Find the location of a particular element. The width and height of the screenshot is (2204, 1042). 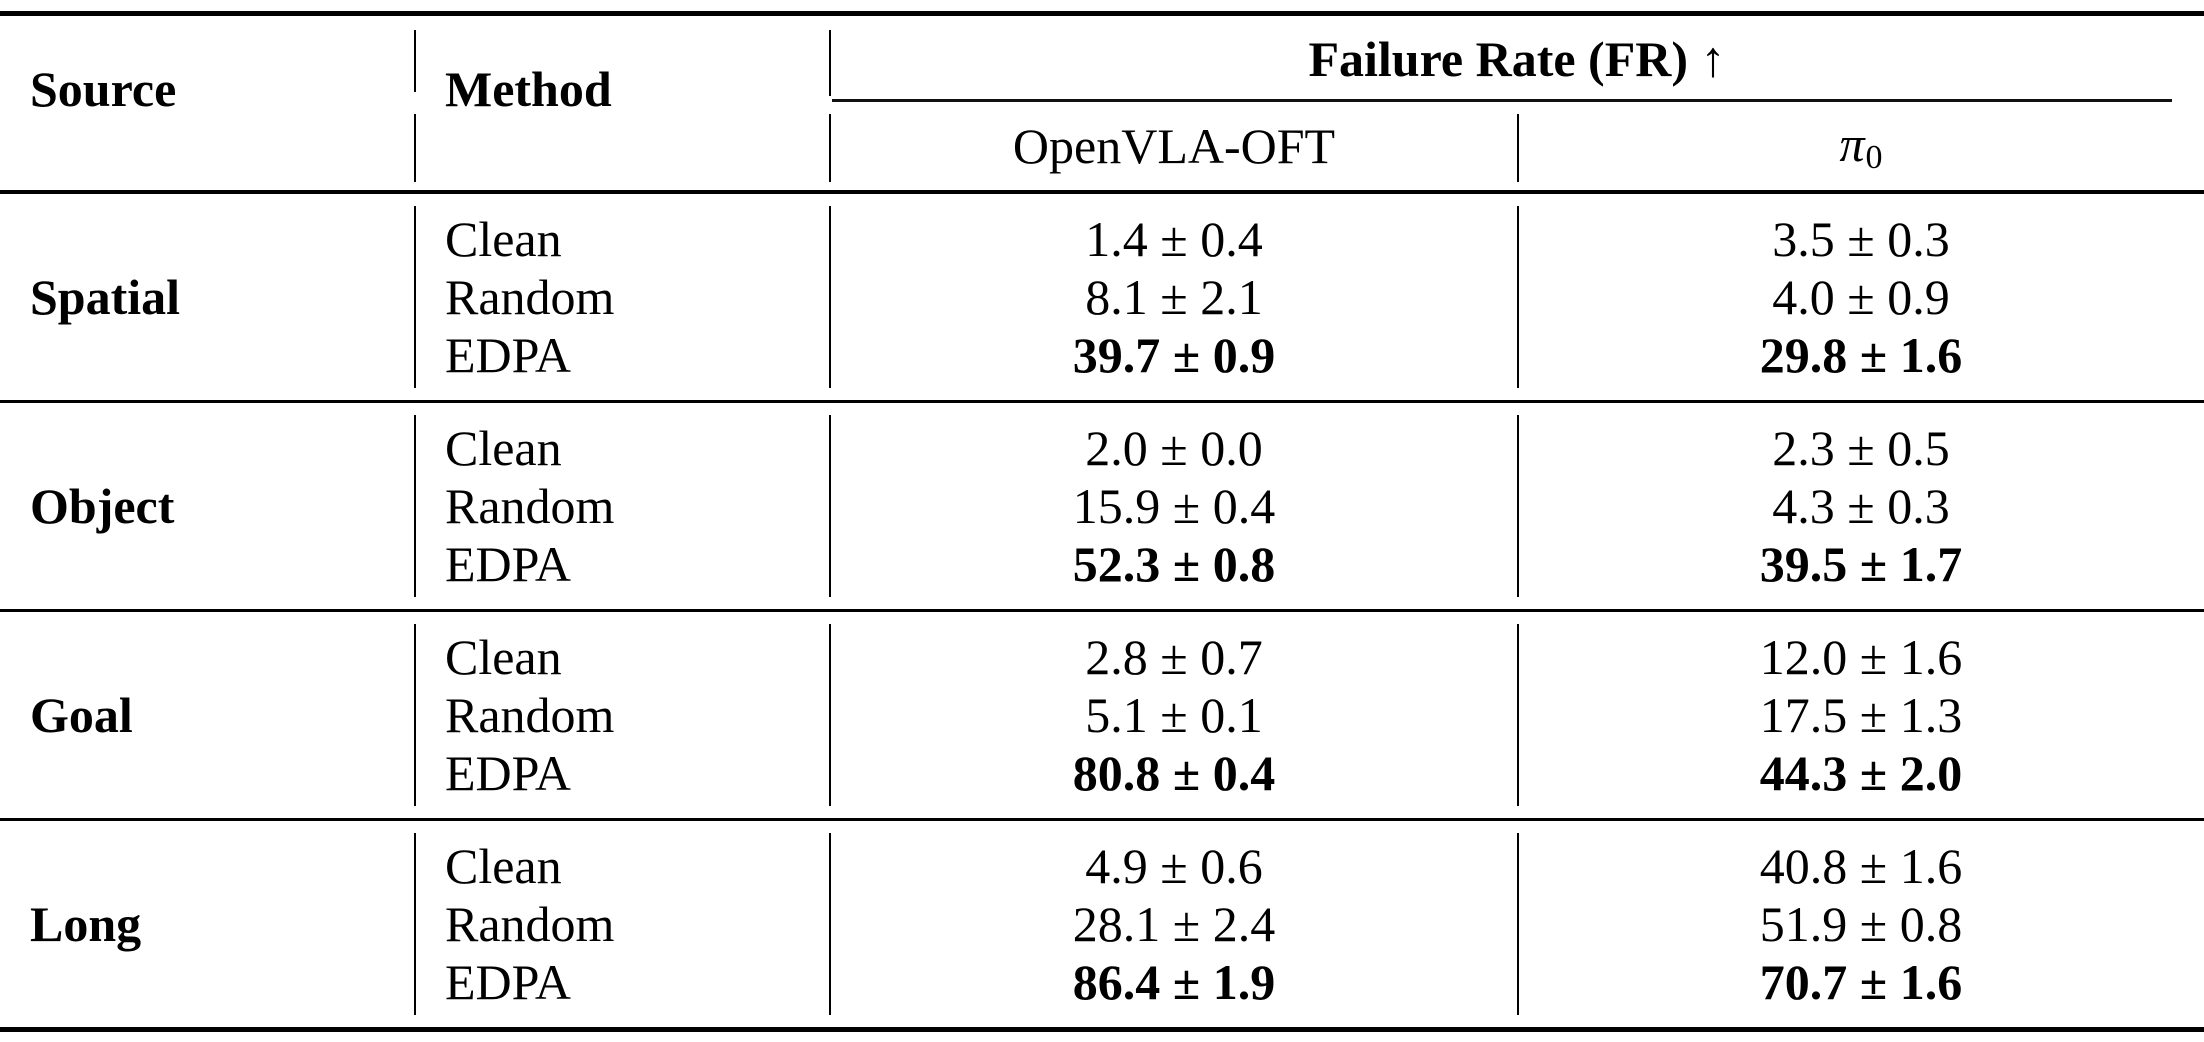

bottom-rule is located at coordinates (1102, 1029).